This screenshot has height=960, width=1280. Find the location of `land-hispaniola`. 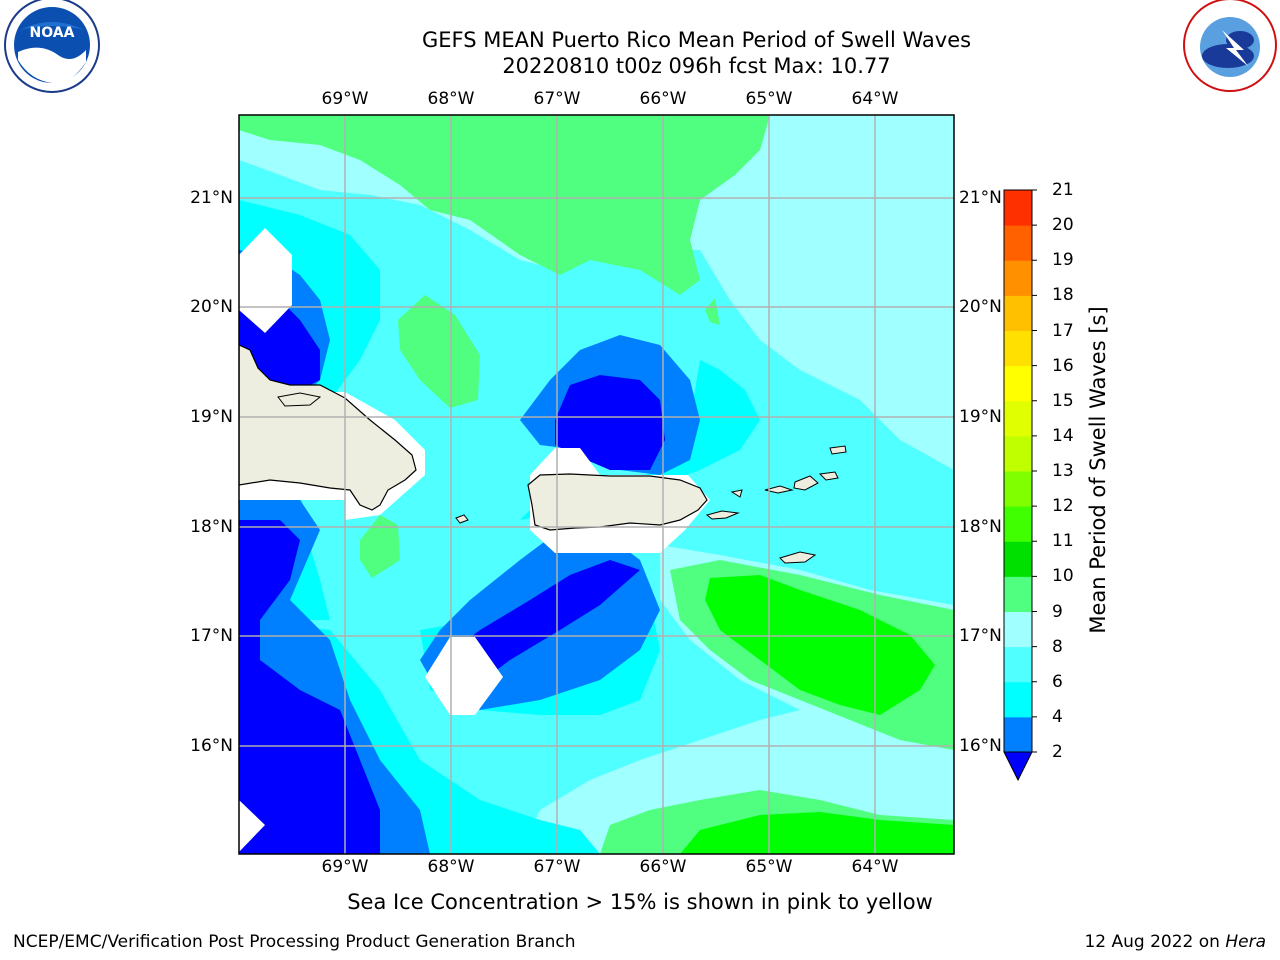

land-hispaniola is located at coordinates (328, 427).